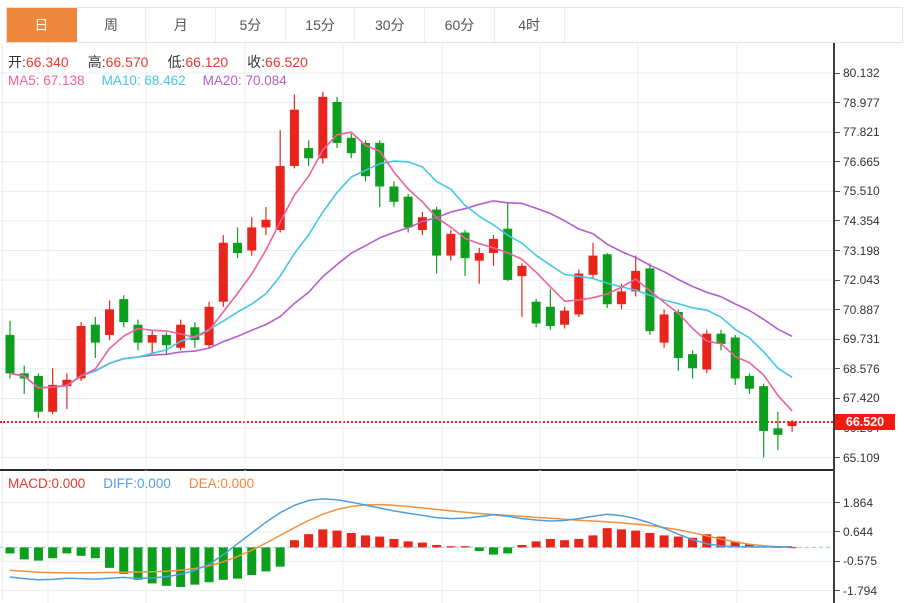 The width and height of the screenshot is (907, 603). Describe the element at coordinates (321, 25) in the screenshot. I see `timeframe-tab-4: 15分` at that location.